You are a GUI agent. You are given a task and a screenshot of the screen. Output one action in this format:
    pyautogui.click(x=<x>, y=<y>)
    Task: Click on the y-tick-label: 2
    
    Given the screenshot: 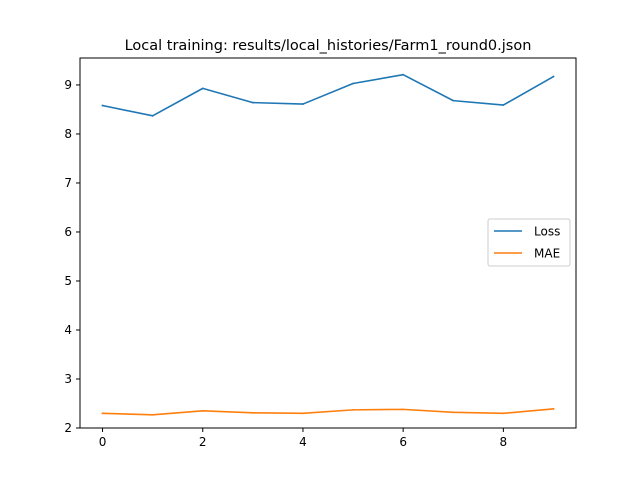 What is the action you would take?
    pyautogui.click(x=68, y=428)
    